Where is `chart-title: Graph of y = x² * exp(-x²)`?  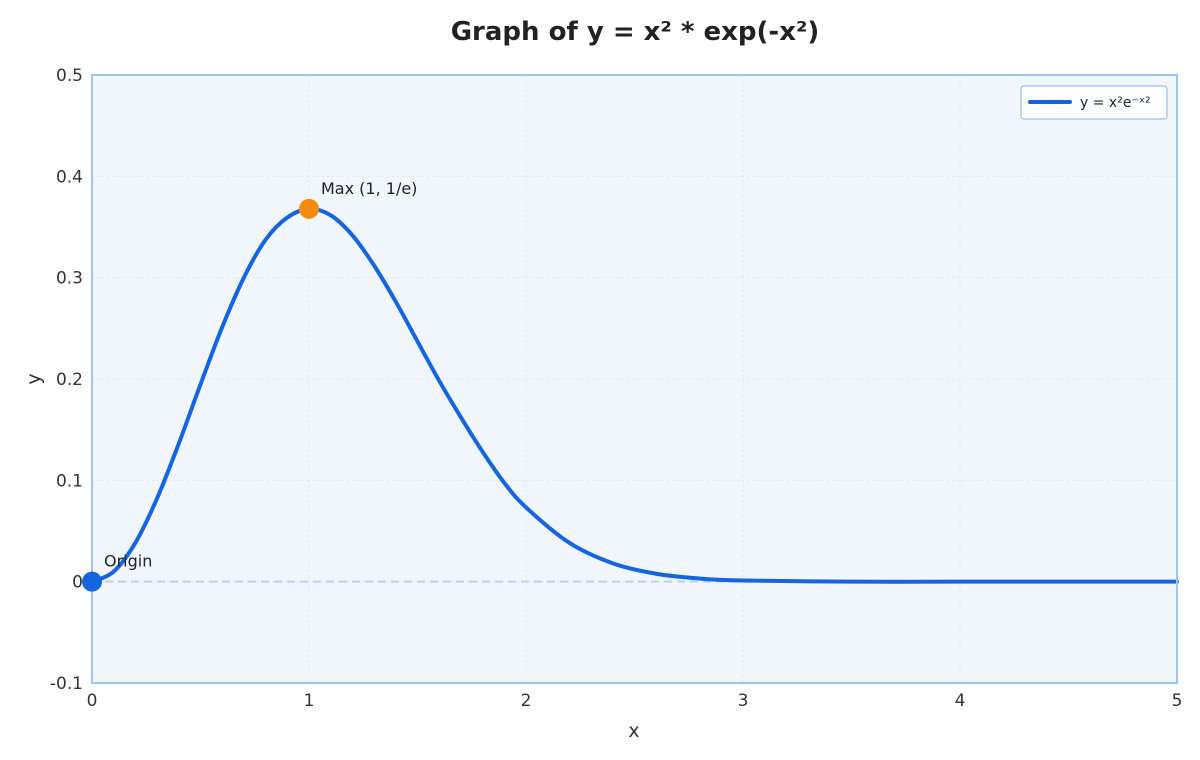
chart-title: Graph of y = x² * exp(-x²) is located at coordinates (635, 32).